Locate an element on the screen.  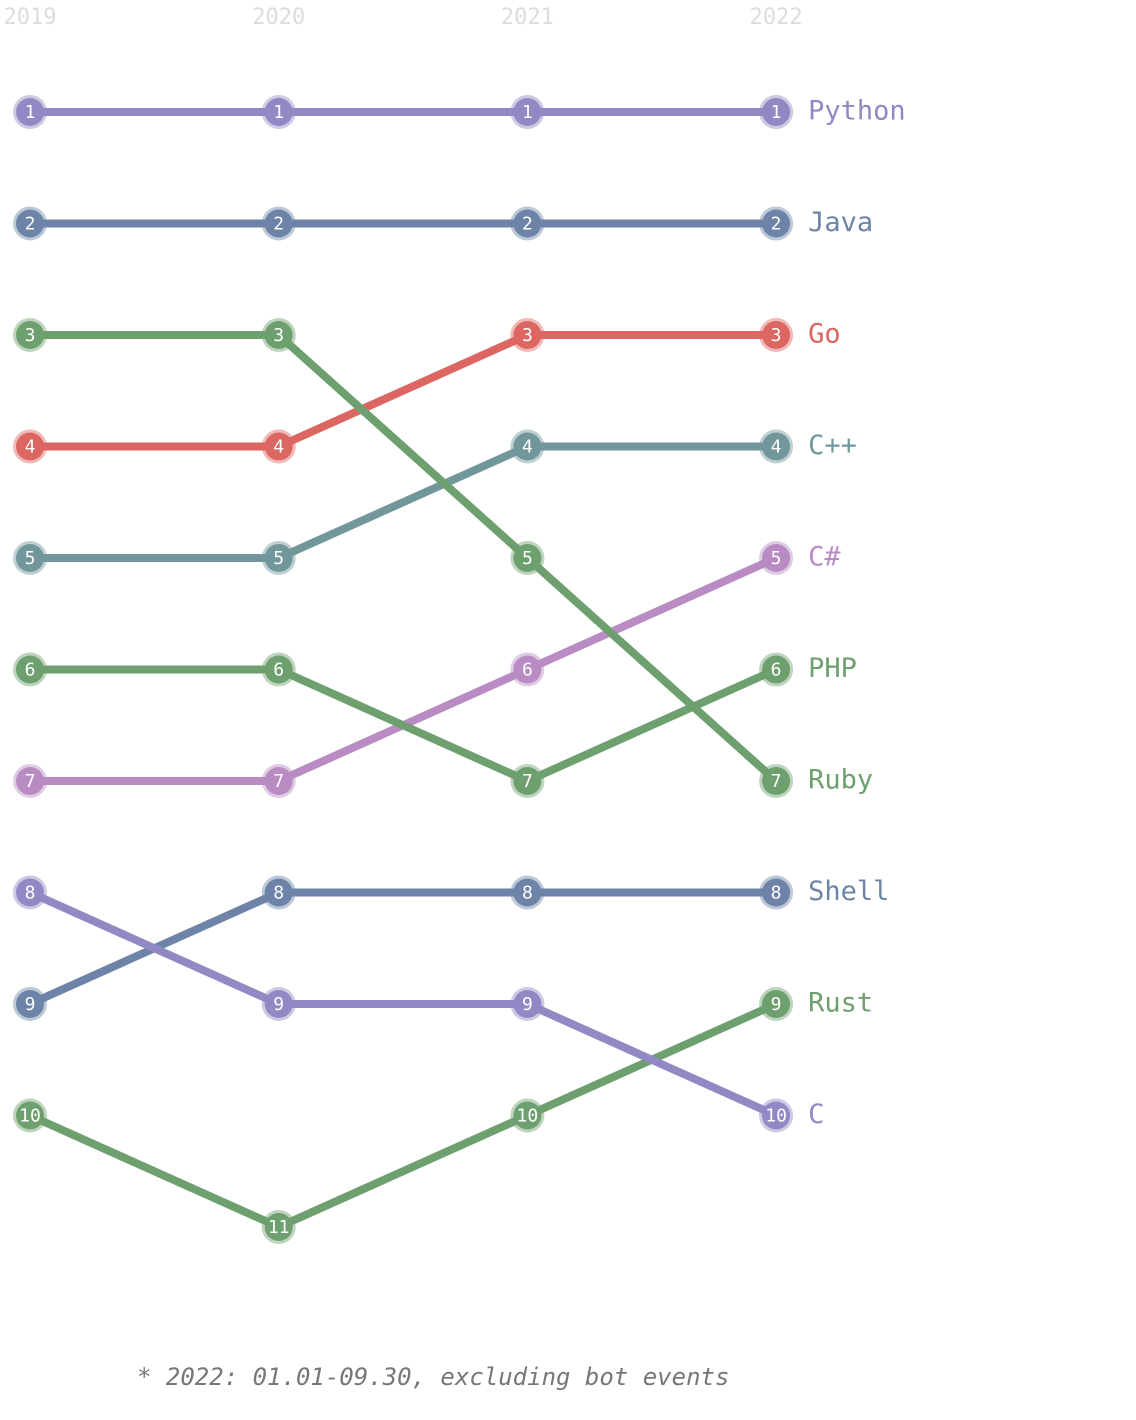
series-name: PHP is located at coordinates (832, 668).